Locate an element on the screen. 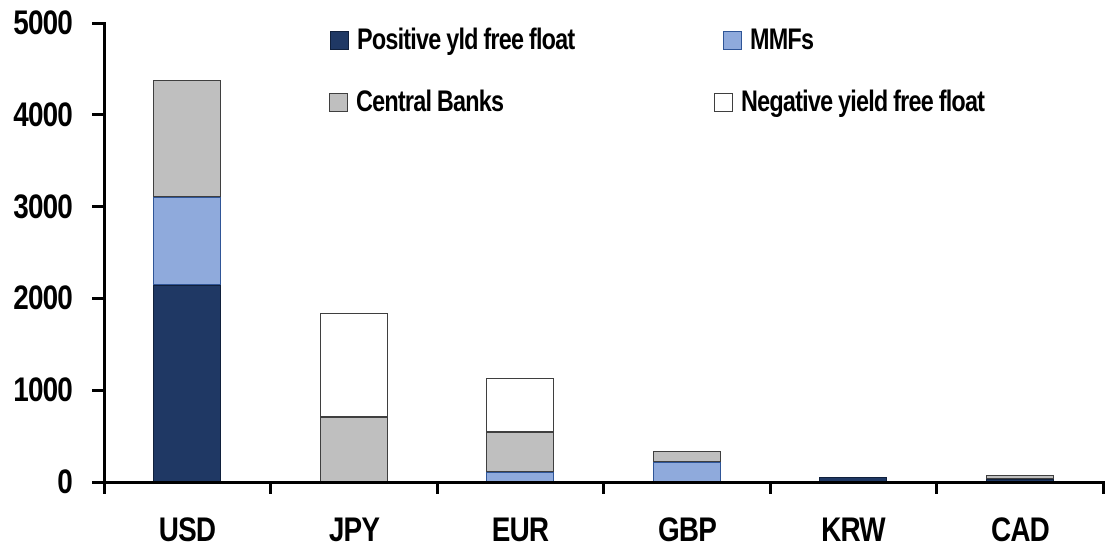 The image size is (1109, 556). legend-label: Central Banks is located at coordinates (430, 101).